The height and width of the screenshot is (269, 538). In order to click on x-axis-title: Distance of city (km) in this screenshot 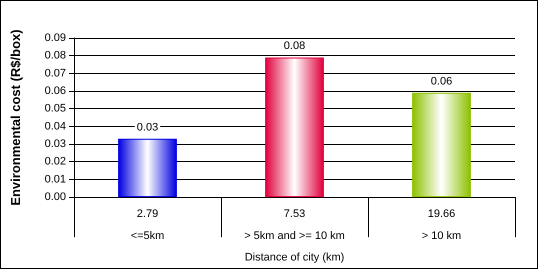, I will do `click(294, 258)`.